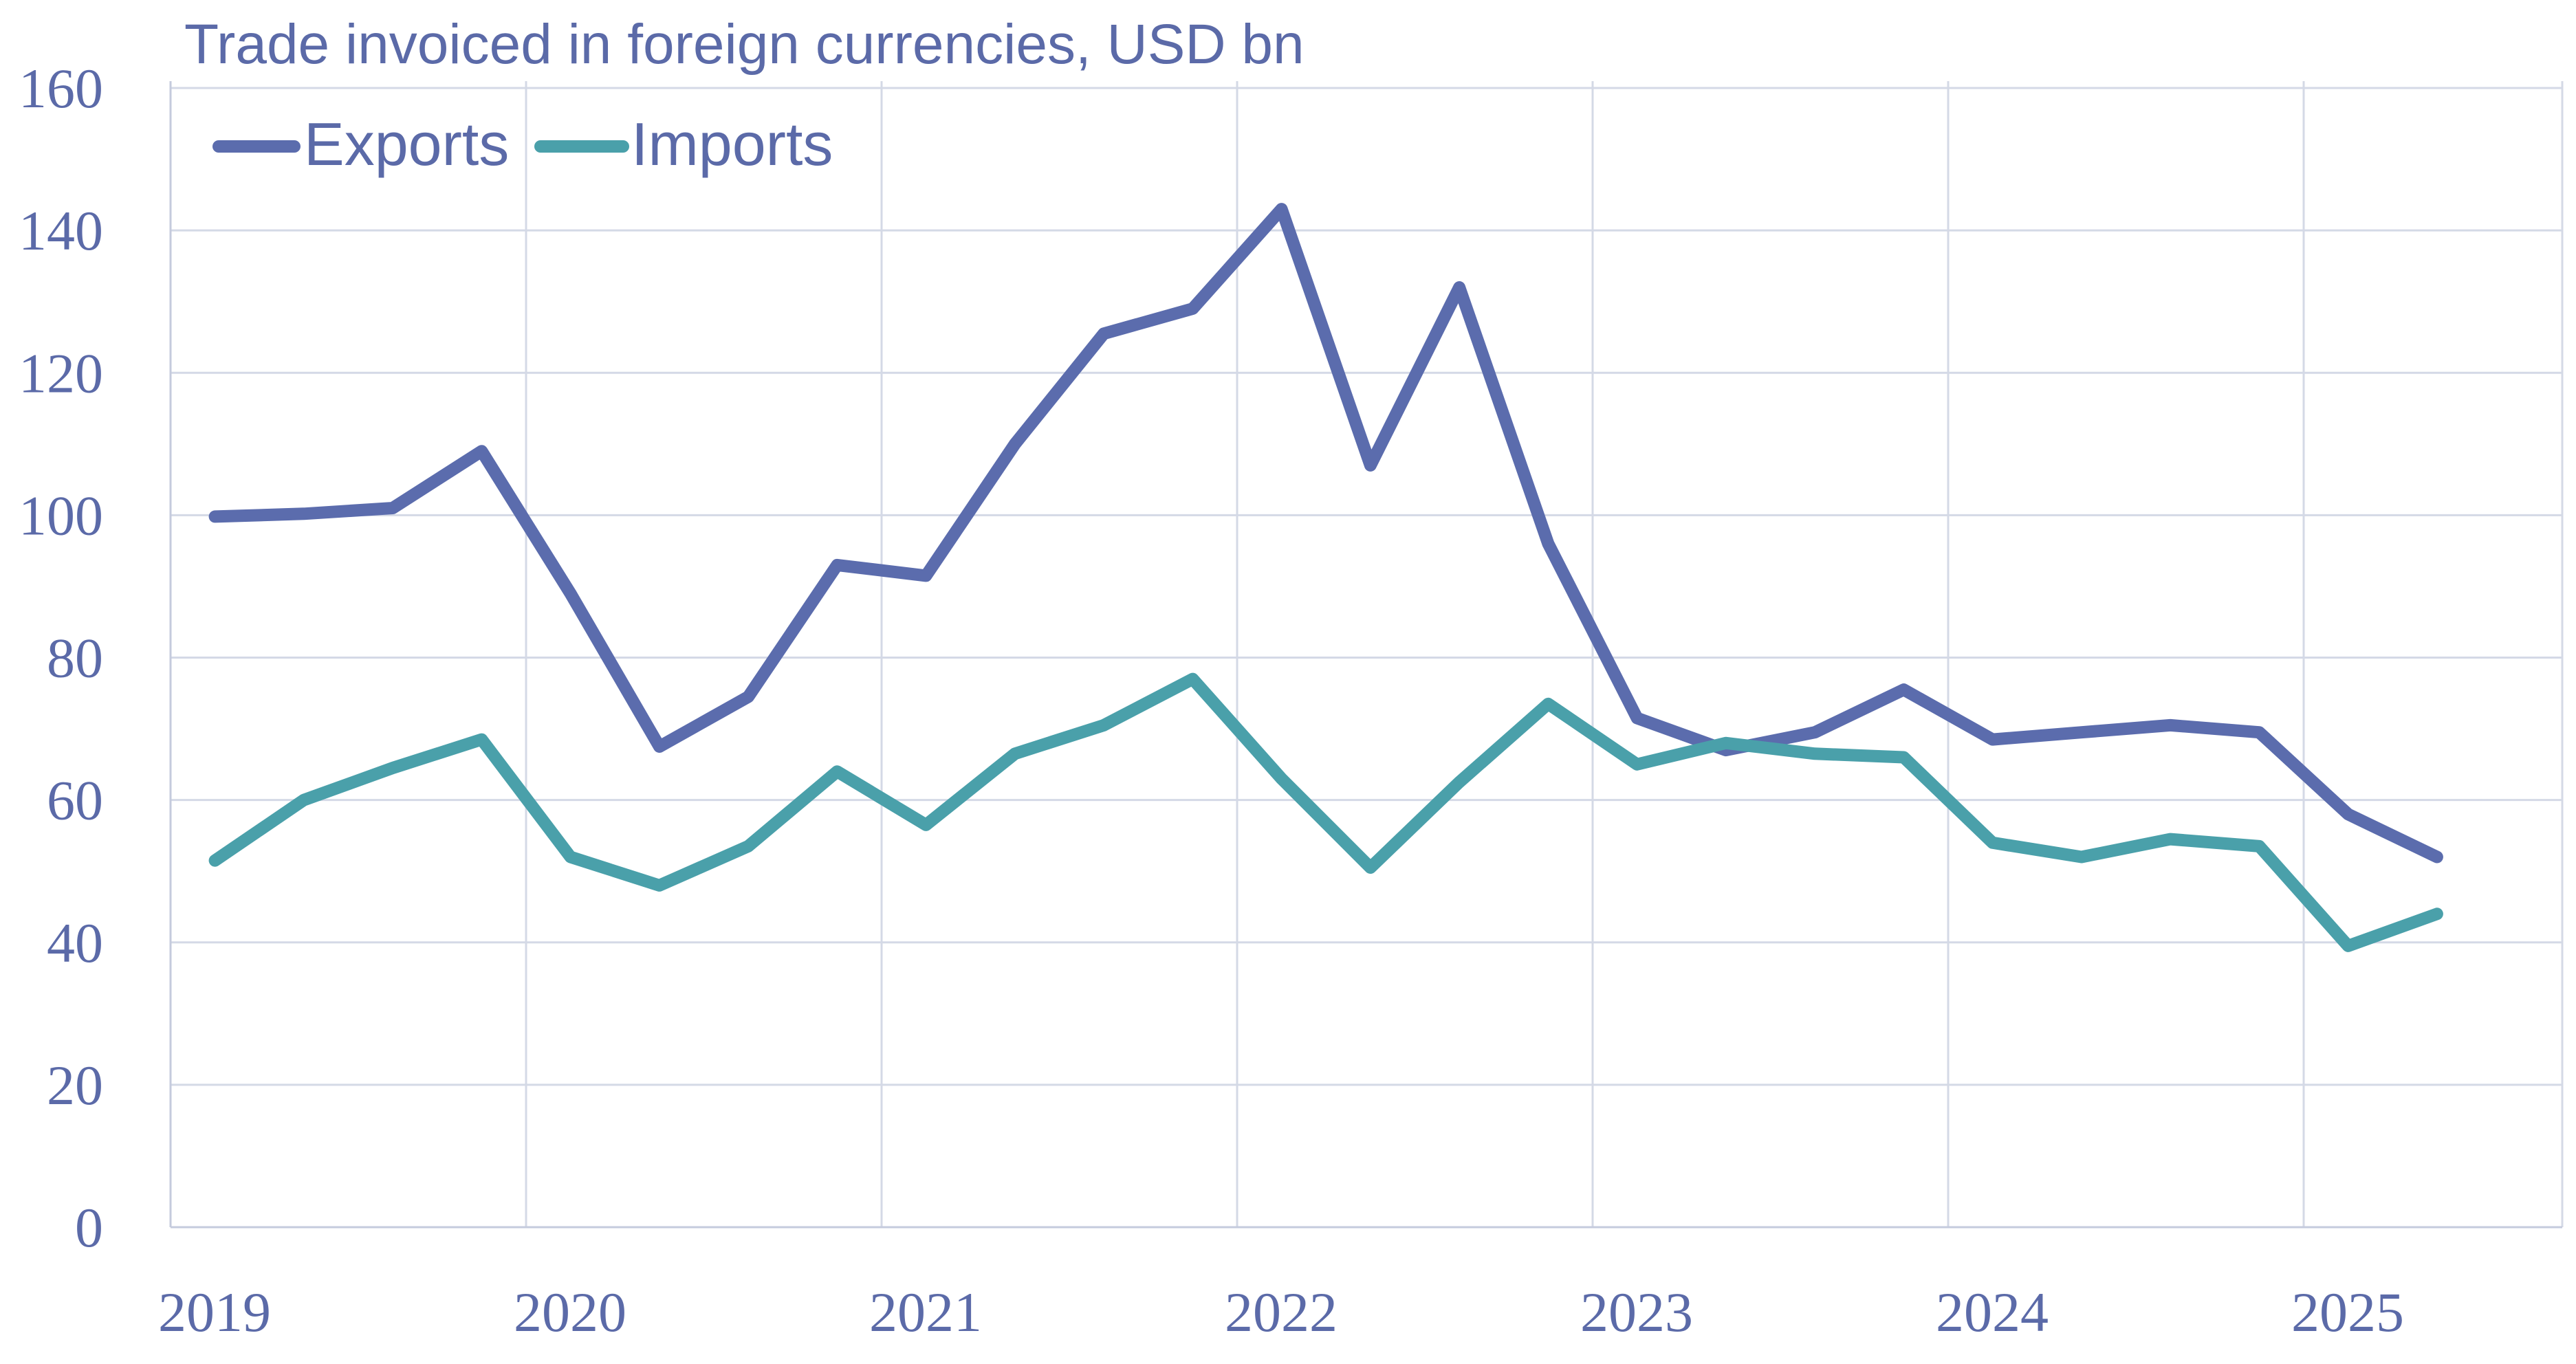 The image size is (2576, 1364). Describe the element at coordinates (61, 88) in the screenshot. I see `y-tick-label: 160` at that location.